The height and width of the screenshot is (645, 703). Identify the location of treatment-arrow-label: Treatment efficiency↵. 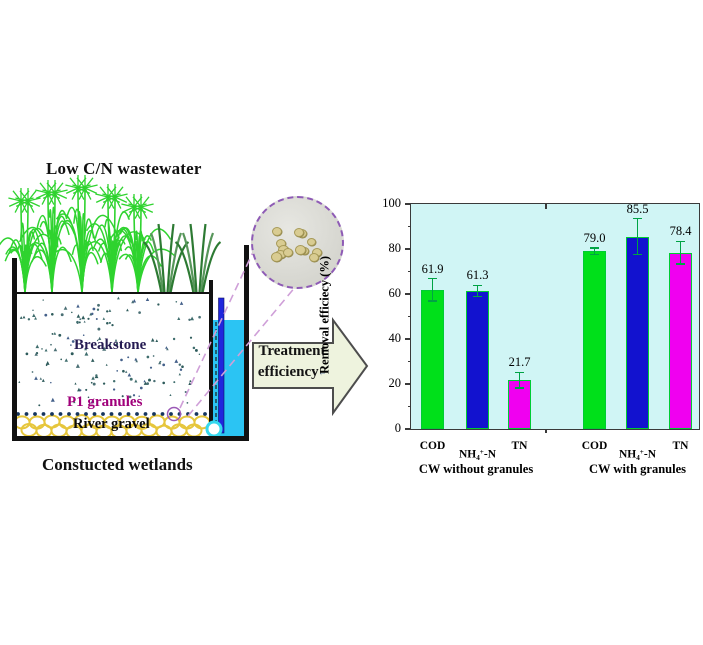
(292, 362).